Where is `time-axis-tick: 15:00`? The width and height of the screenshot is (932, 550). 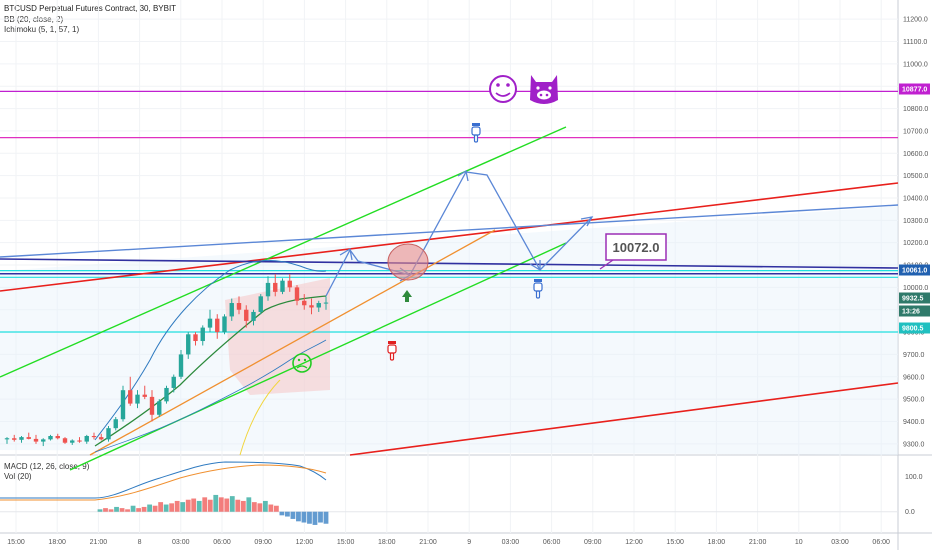 time-axis-tick: 15:00 is located at coordinates (346, 542).